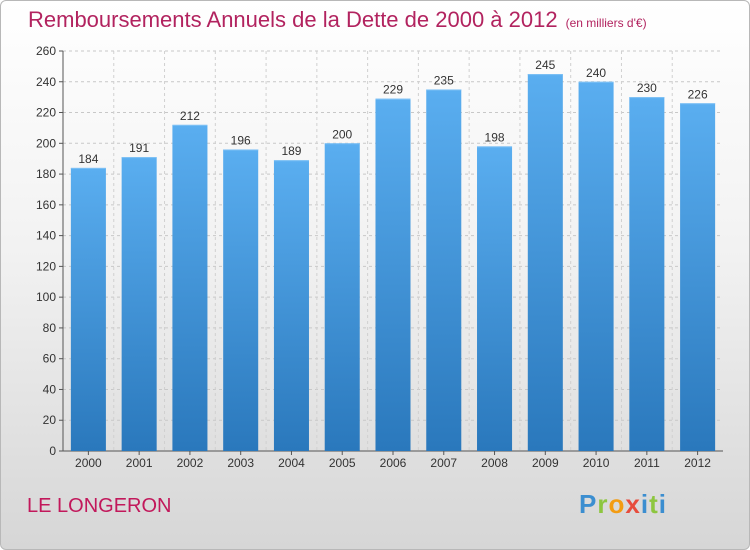 Image resolution: width=750 pixels, height=550 pixels. I want to click on bar-value-label: 200, so click(342, 134).